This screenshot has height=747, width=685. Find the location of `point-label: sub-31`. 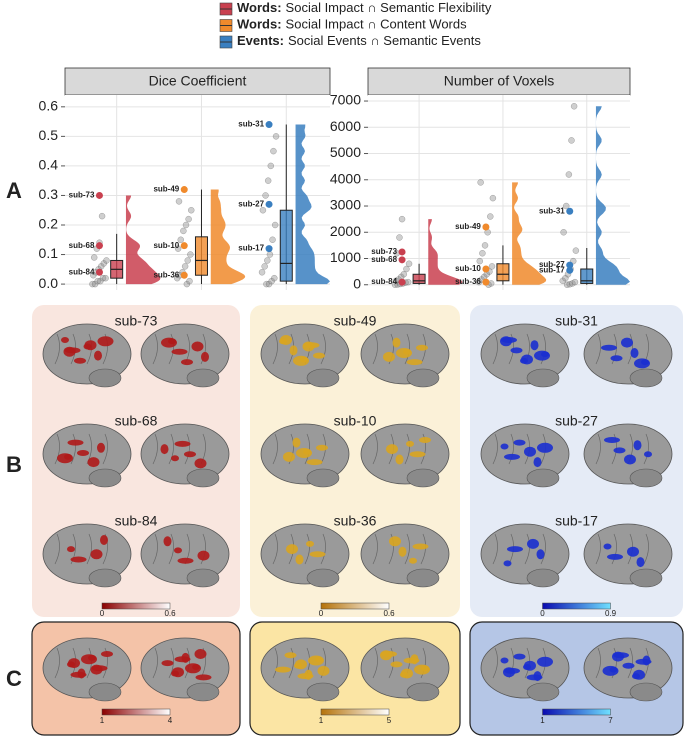

point-label: sub-31 is located at coordinates (251, 124).